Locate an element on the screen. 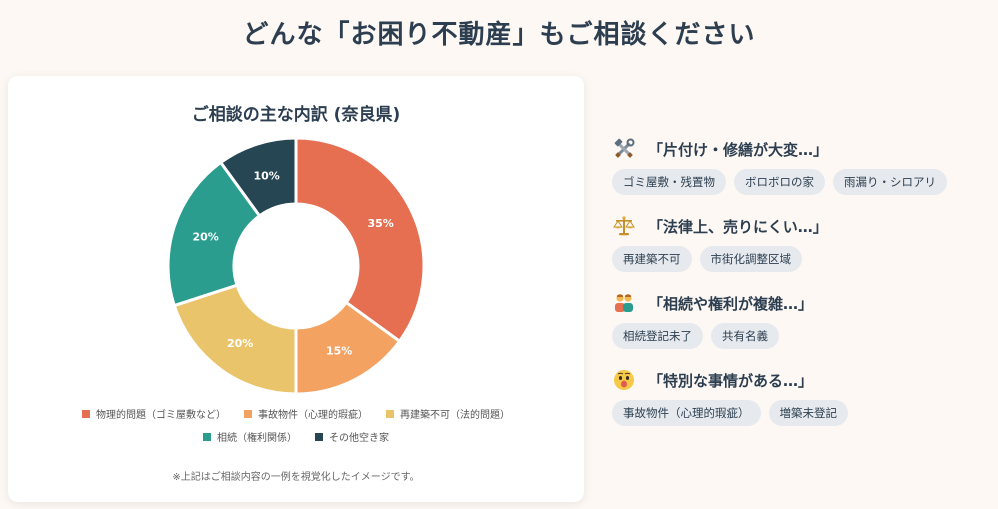 This screenshot has height=509, width=998. category-title: 「特別な事情がある…」 is located at coordinates (731, 380).